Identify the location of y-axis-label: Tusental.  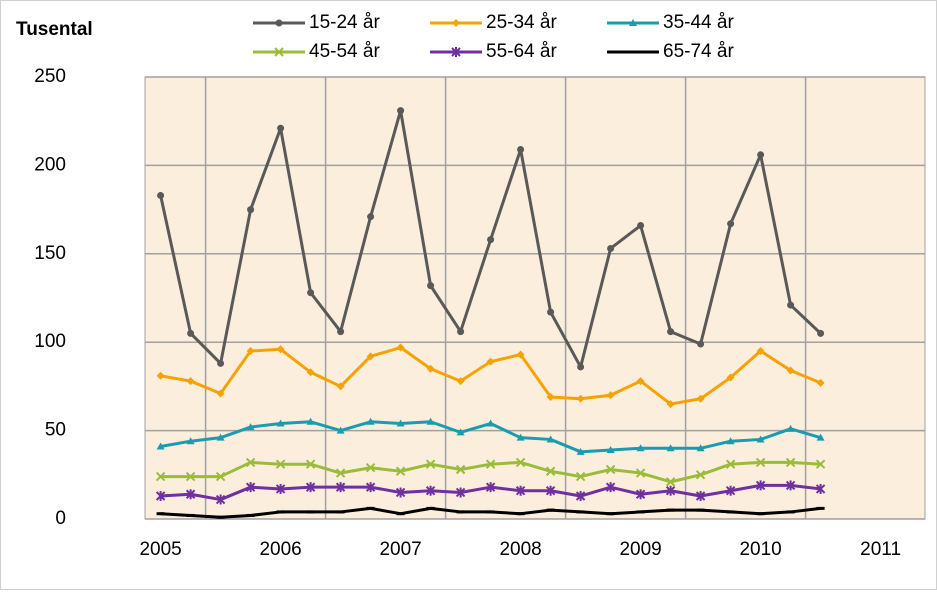
(54, 29).